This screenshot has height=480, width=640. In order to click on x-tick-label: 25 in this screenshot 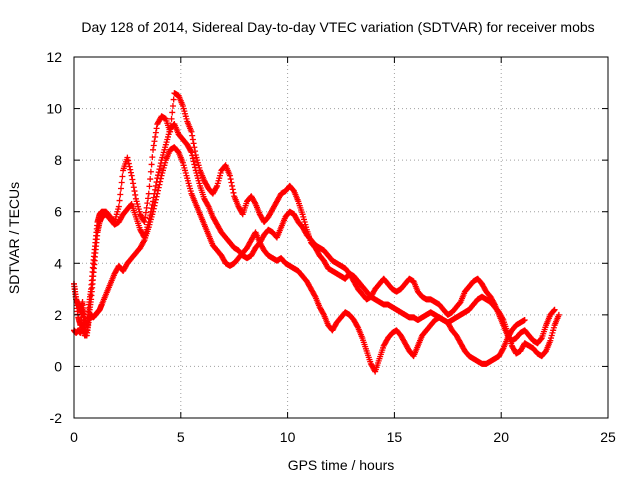, I will do `click(608, 437)`.